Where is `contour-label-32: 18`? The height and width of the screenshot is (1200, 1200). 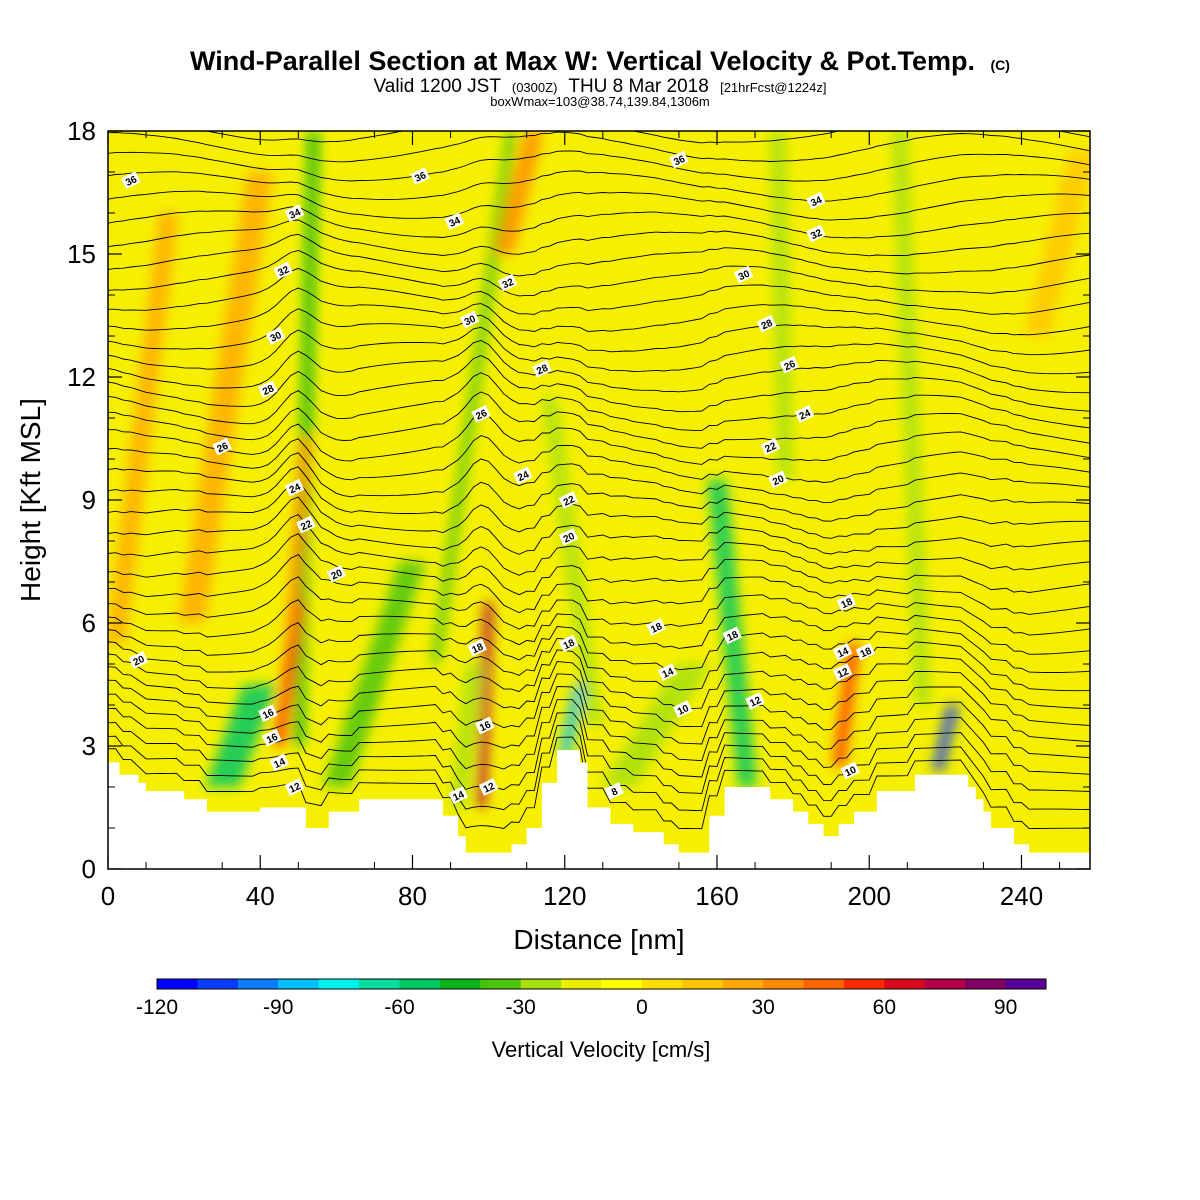
contour-label-32: 18 is located at coordinates (846, 602).